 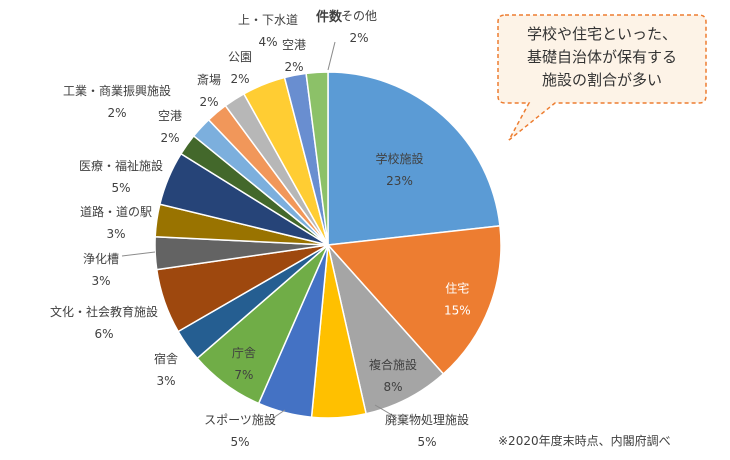 I want to click on slice-category-label: 複合施設, so click(x=393, y=364).